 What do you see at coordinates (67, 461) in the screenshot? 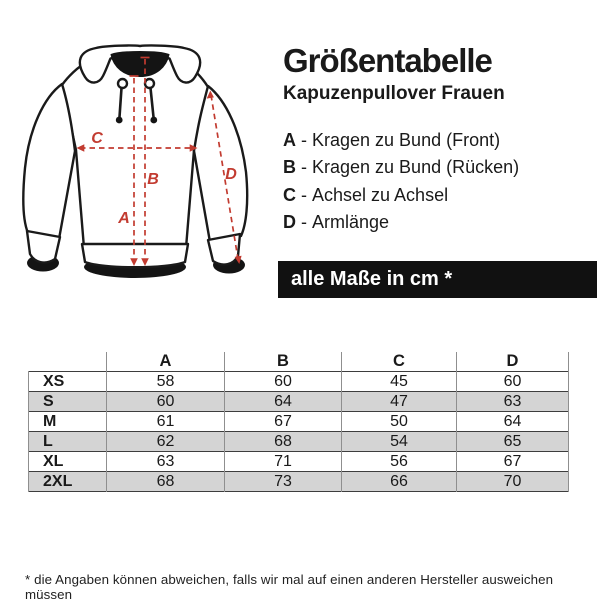
I see `size-label: XL` at bounding box center [67, 461].